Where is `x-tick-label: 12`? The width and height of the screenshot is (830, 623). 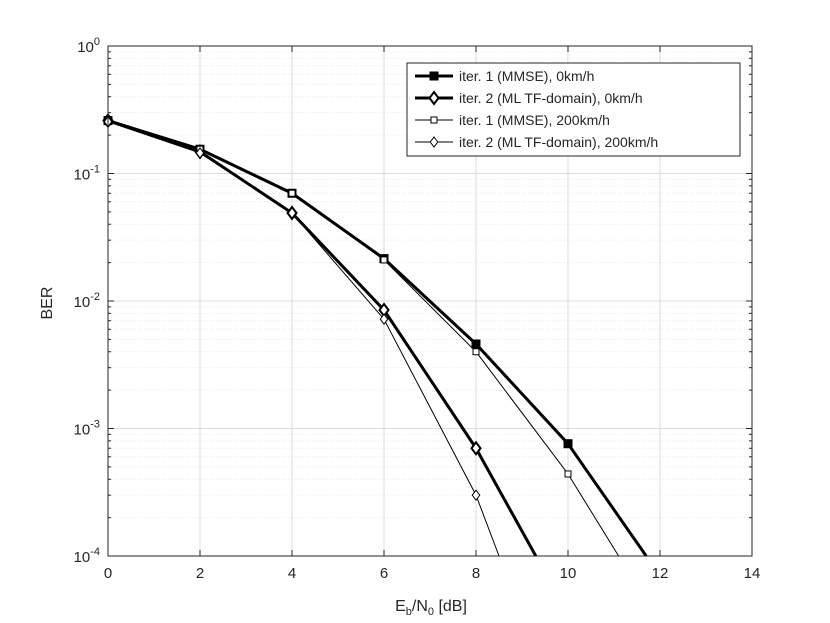 x-tick-label: 12 is located at coordinates (660, 573).